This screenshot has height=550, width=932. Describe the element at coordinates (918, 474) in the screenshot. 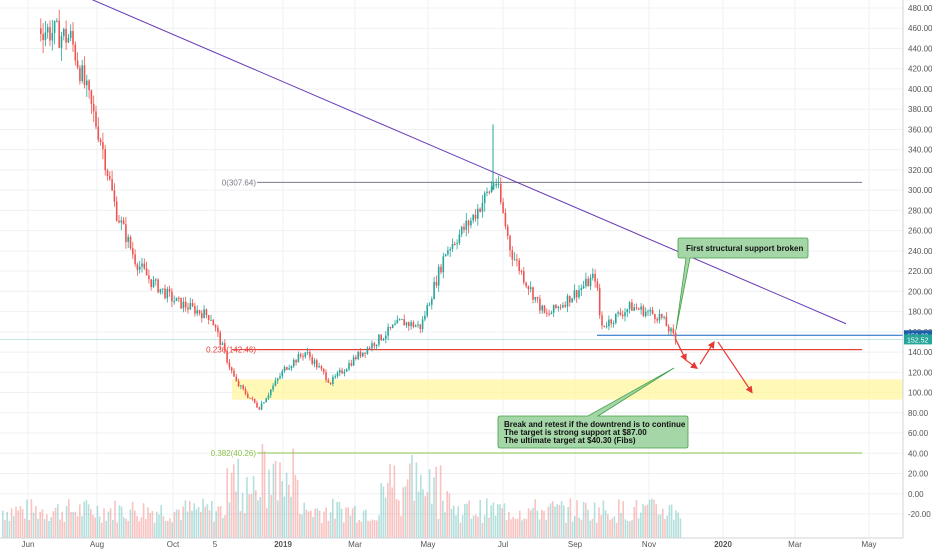

I see `y-tick-label: 20.00` at that location.